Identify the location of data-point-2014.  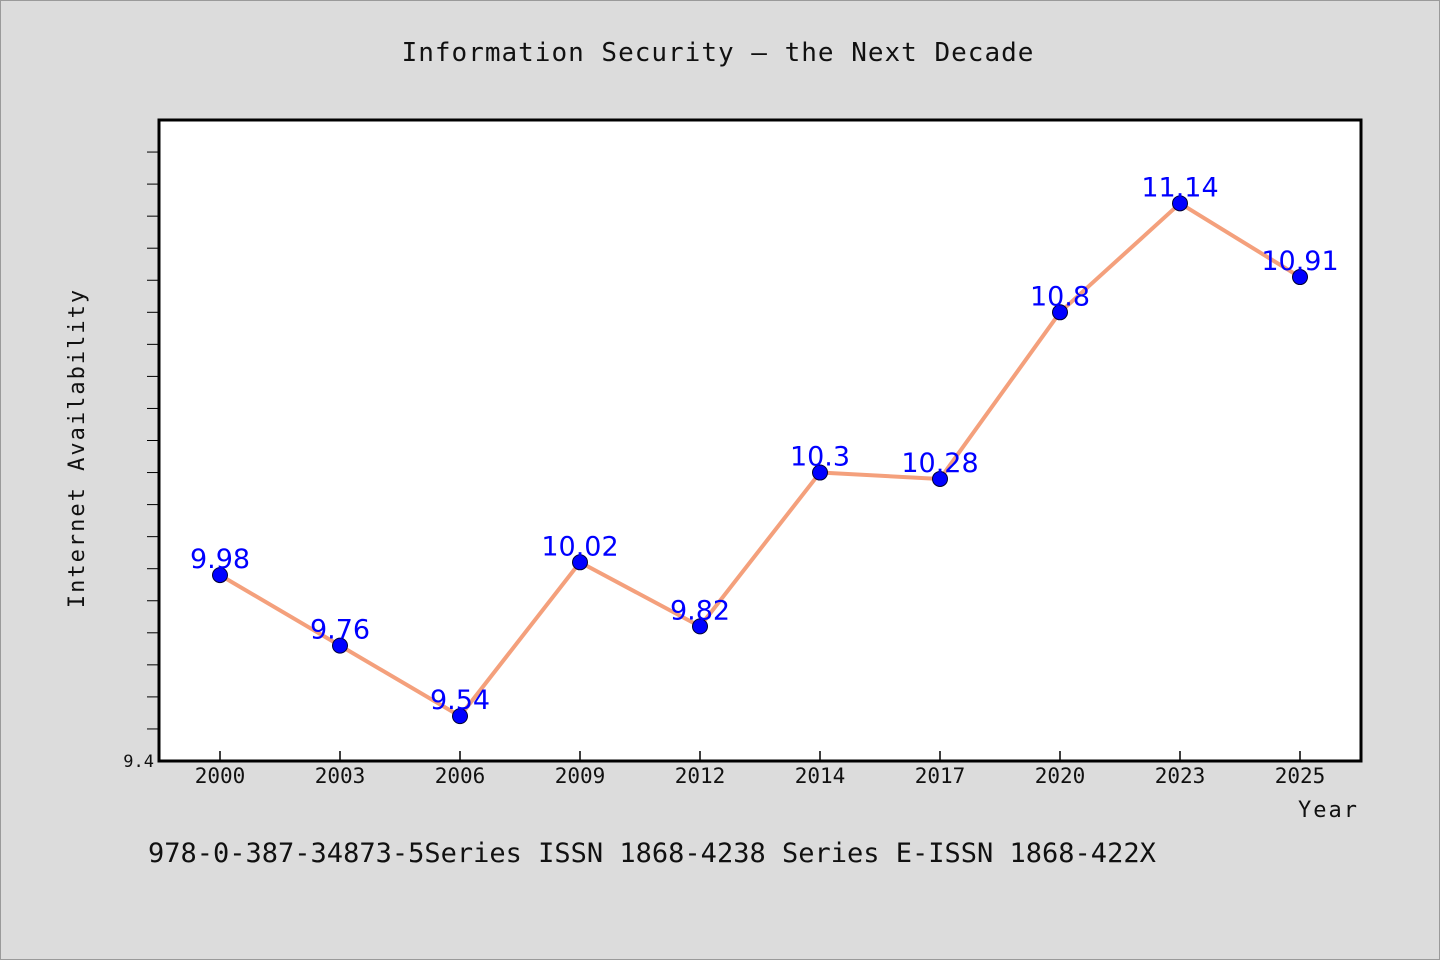
(820, 472).